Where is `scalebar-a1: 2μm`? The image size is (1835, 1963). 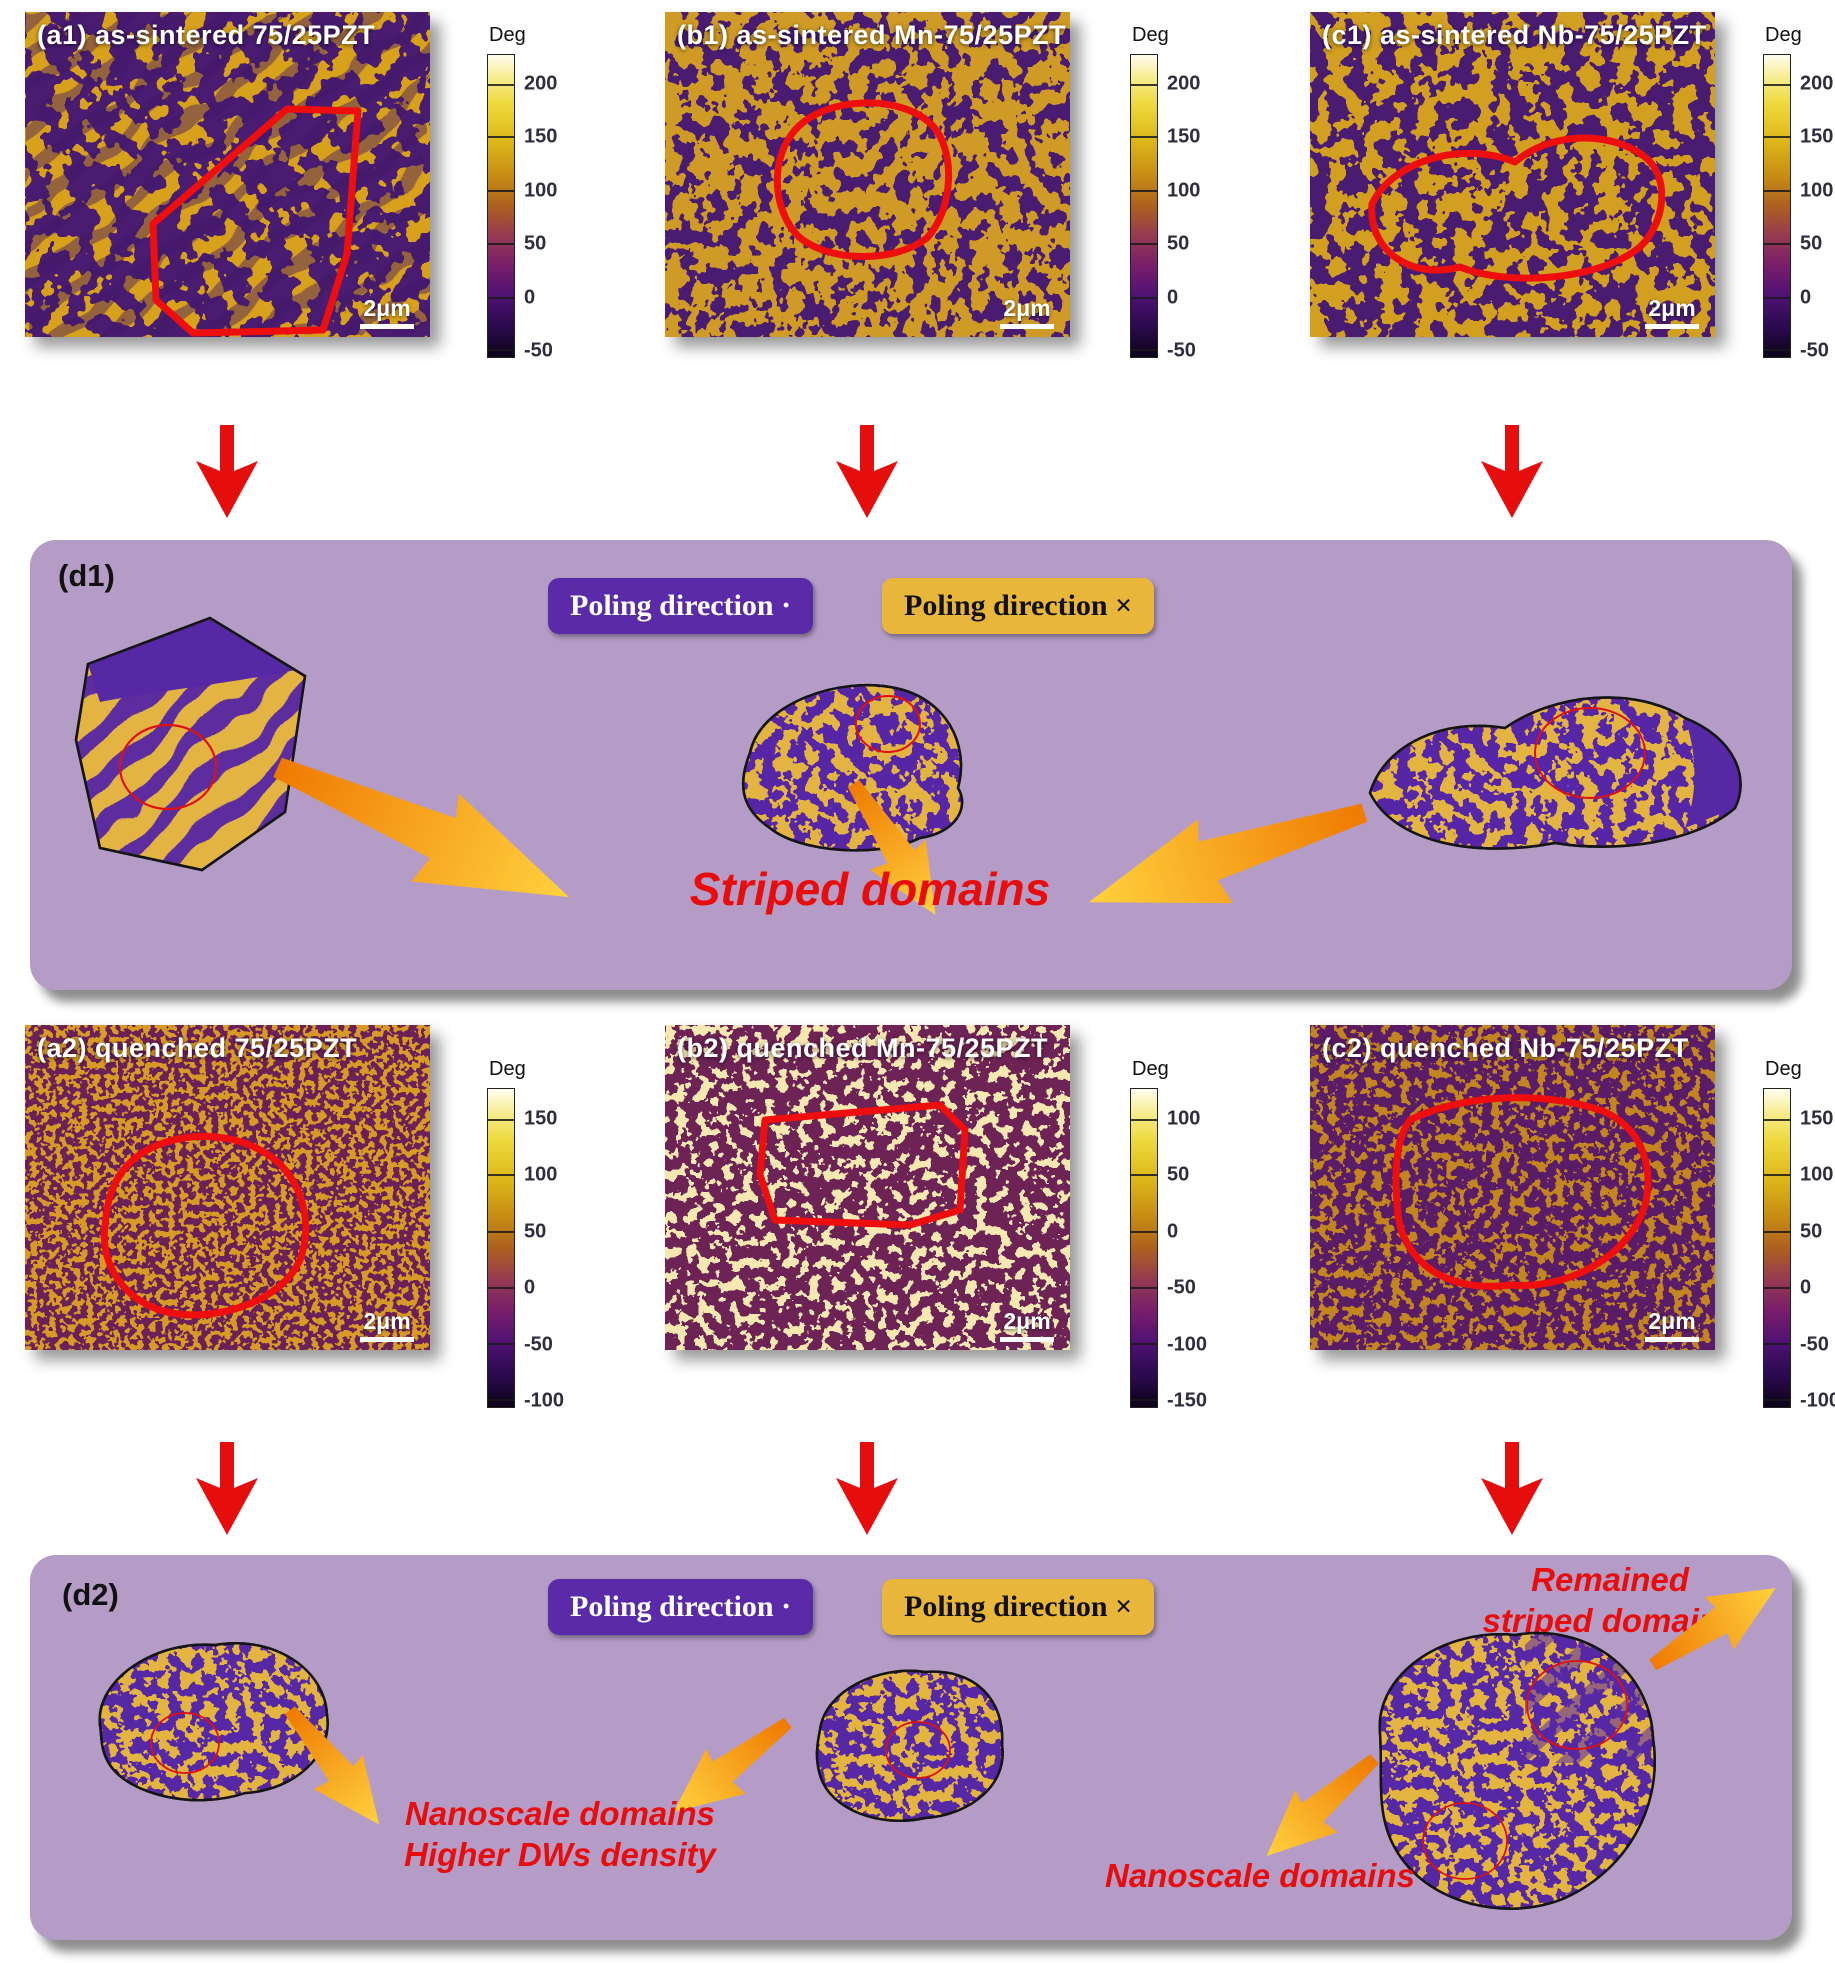 scalebar-a1: 2μm is located at coordinates (387, 312).